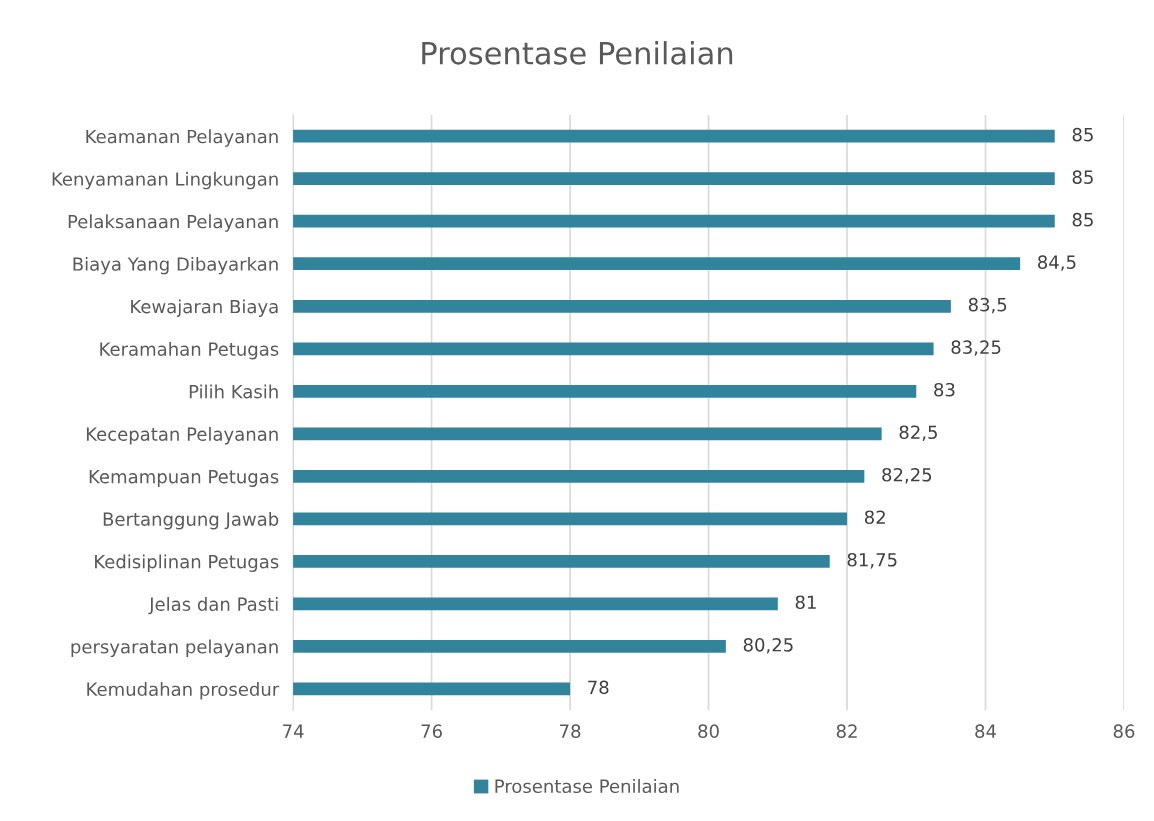 This screenshot has width=1154, height=821. What do you see at coordinates (846, 731) in the screenshot?
I see `x-tick-label: 82` at bounding box center [846, 731].